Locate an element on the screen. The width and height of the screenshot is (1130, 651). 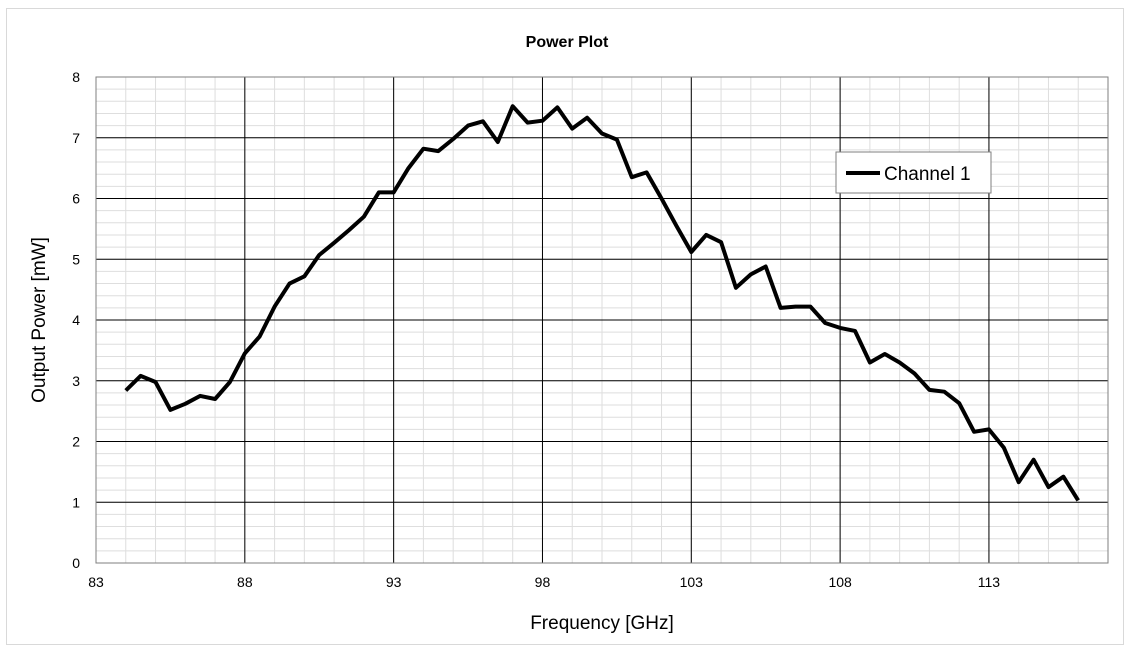
y-tick-label: 7 is located at coordinates (76, 138).